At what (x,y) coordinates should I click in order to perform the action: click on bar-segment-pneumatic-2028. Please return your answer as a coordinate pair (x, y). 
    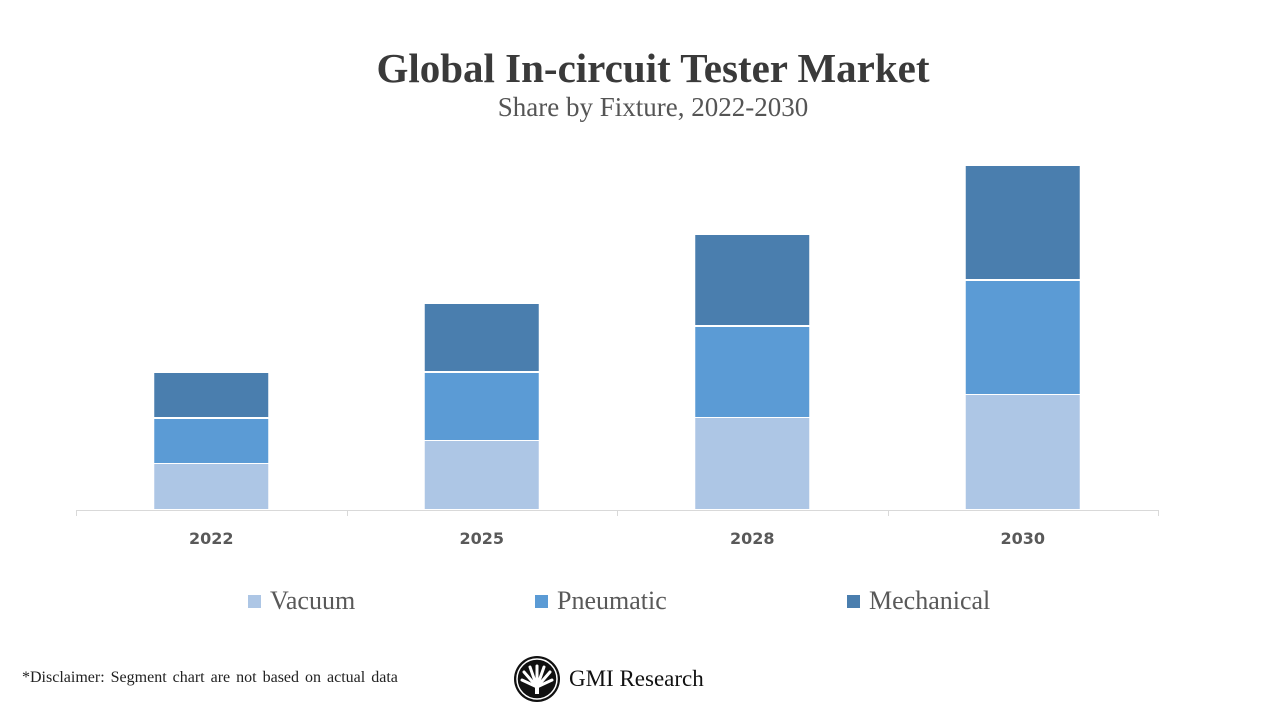
    Looking at the image, I should click on (752, 372).